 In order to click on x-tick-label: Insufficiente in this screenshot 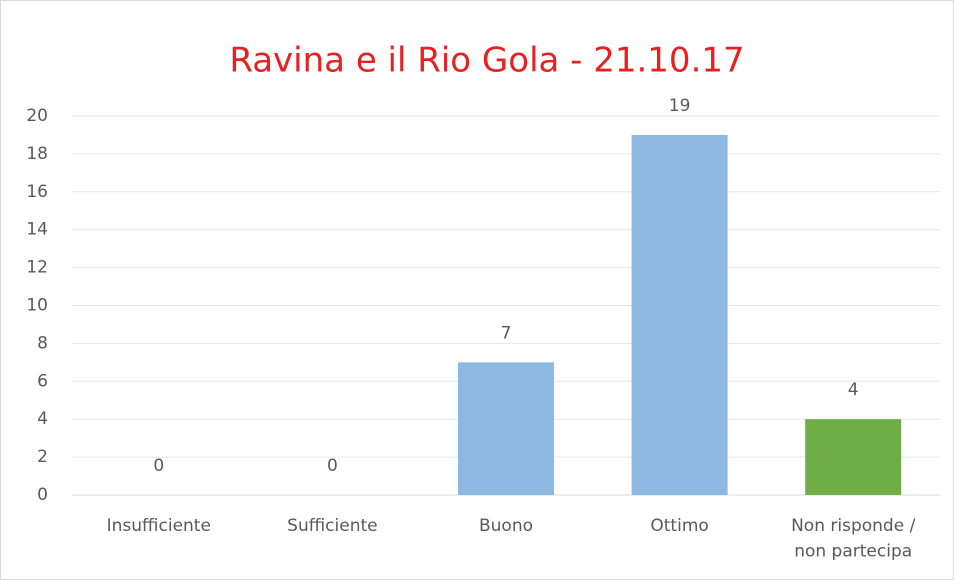, I will do `click(159, 526)`.